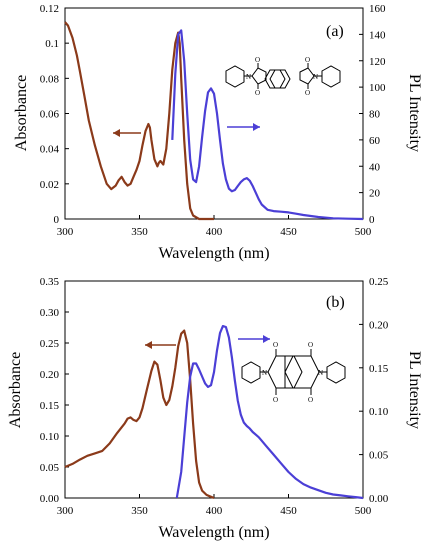  I want to click on y-right-tick-label: 0.20, so click(379, 325).